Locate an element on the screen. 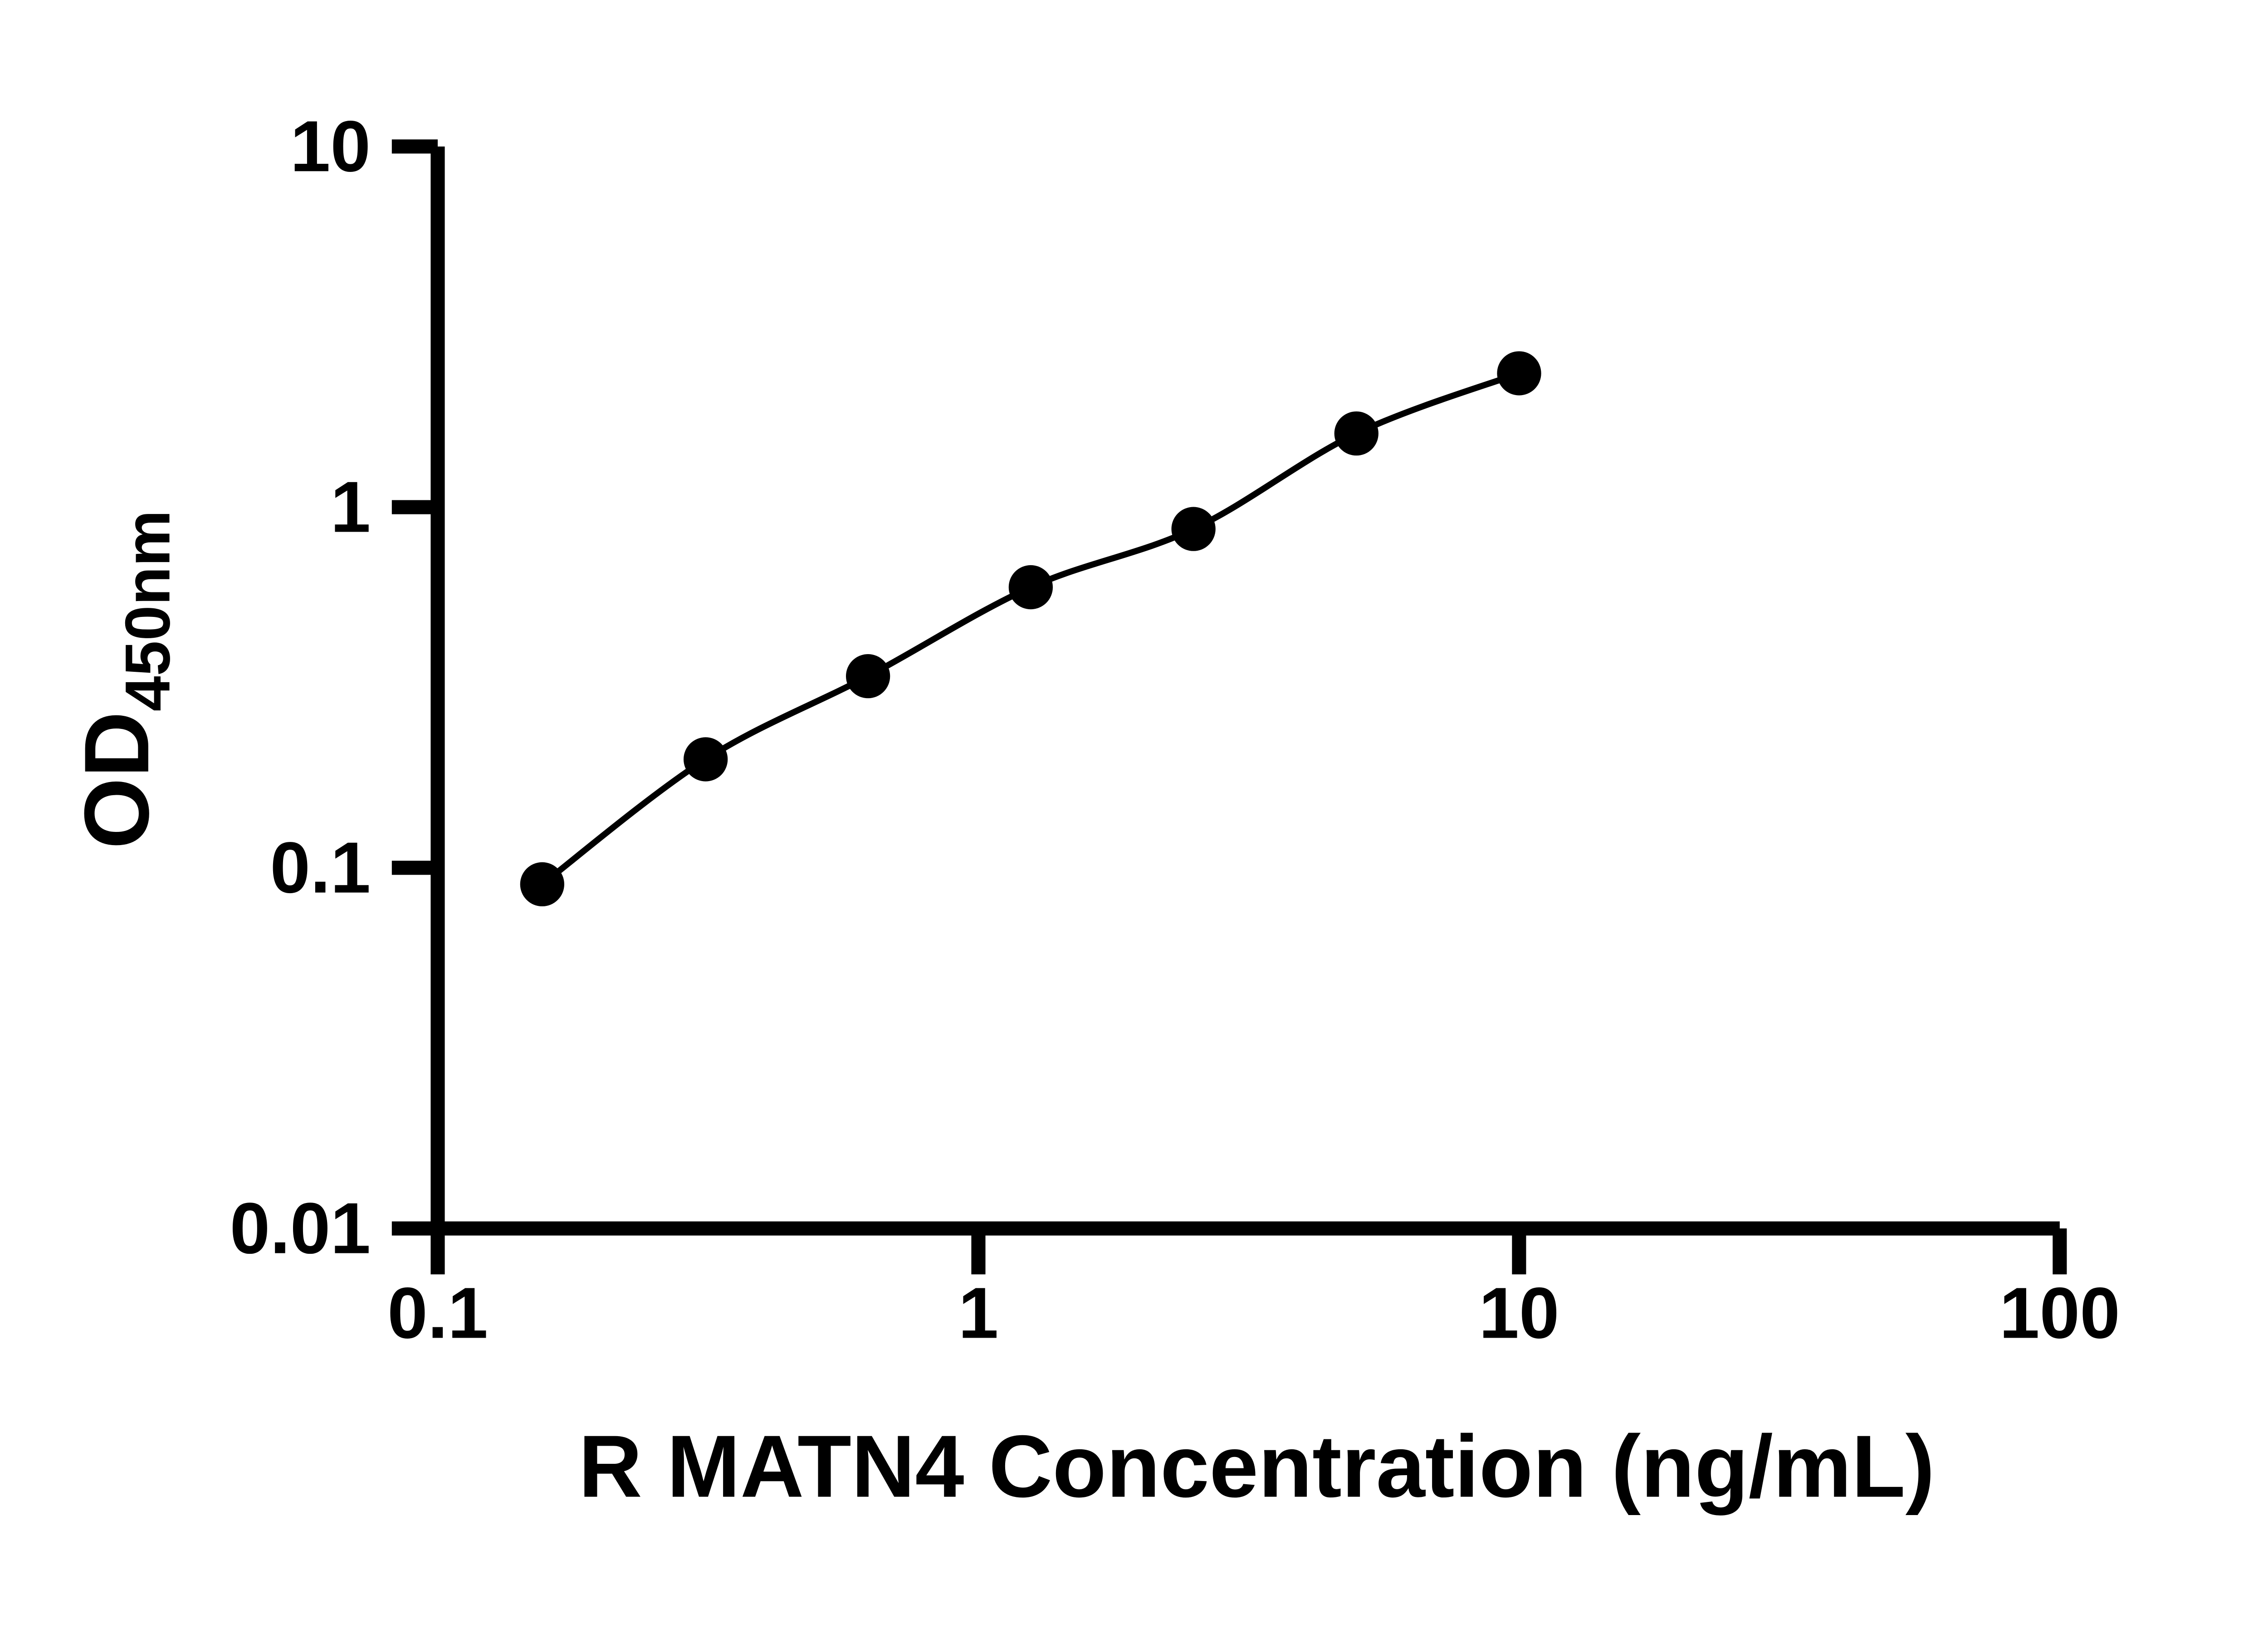  y-axis-title-main: OD is located at coordinates (116, 780).